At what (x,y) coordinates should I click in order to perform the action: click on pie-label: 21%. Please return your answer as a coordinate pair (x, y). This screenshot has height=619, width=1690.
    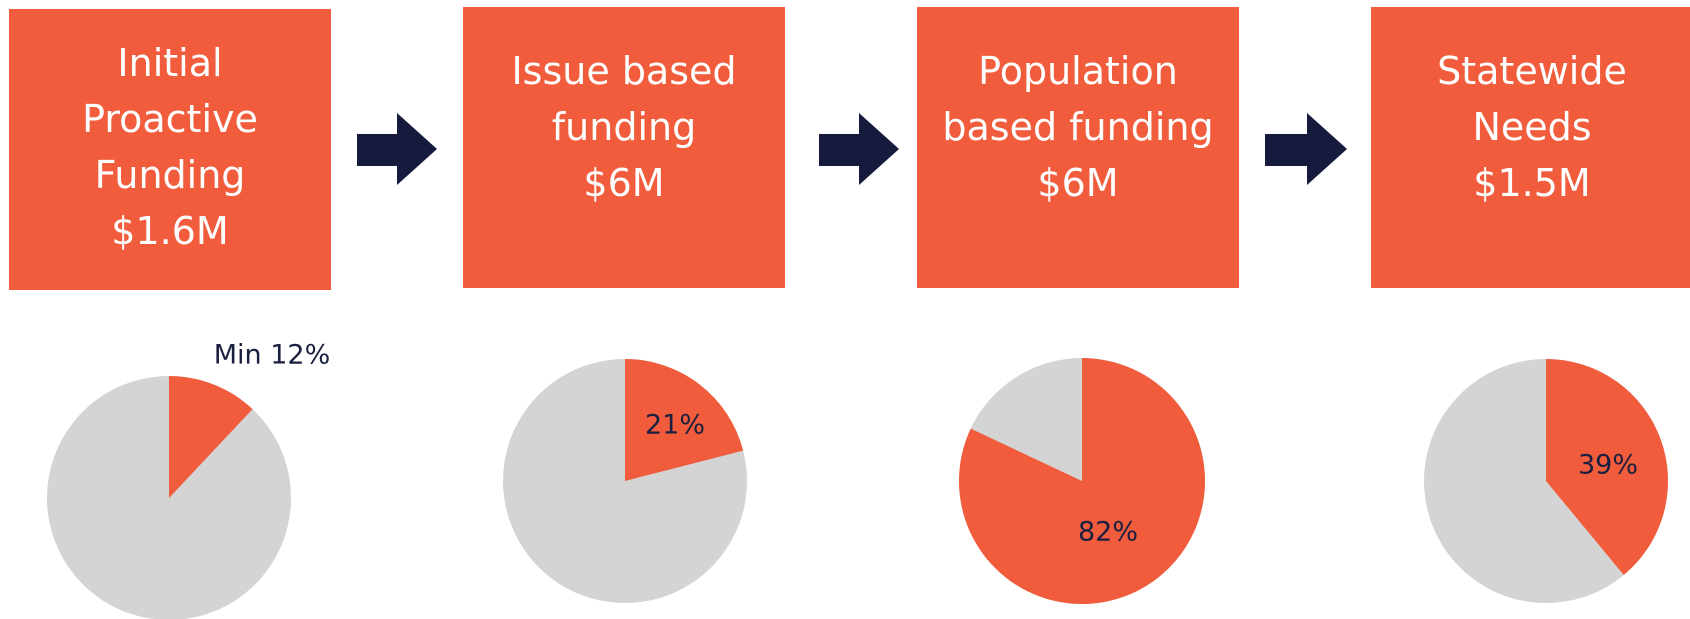
    Looking at the image, I should click on (675, 425).